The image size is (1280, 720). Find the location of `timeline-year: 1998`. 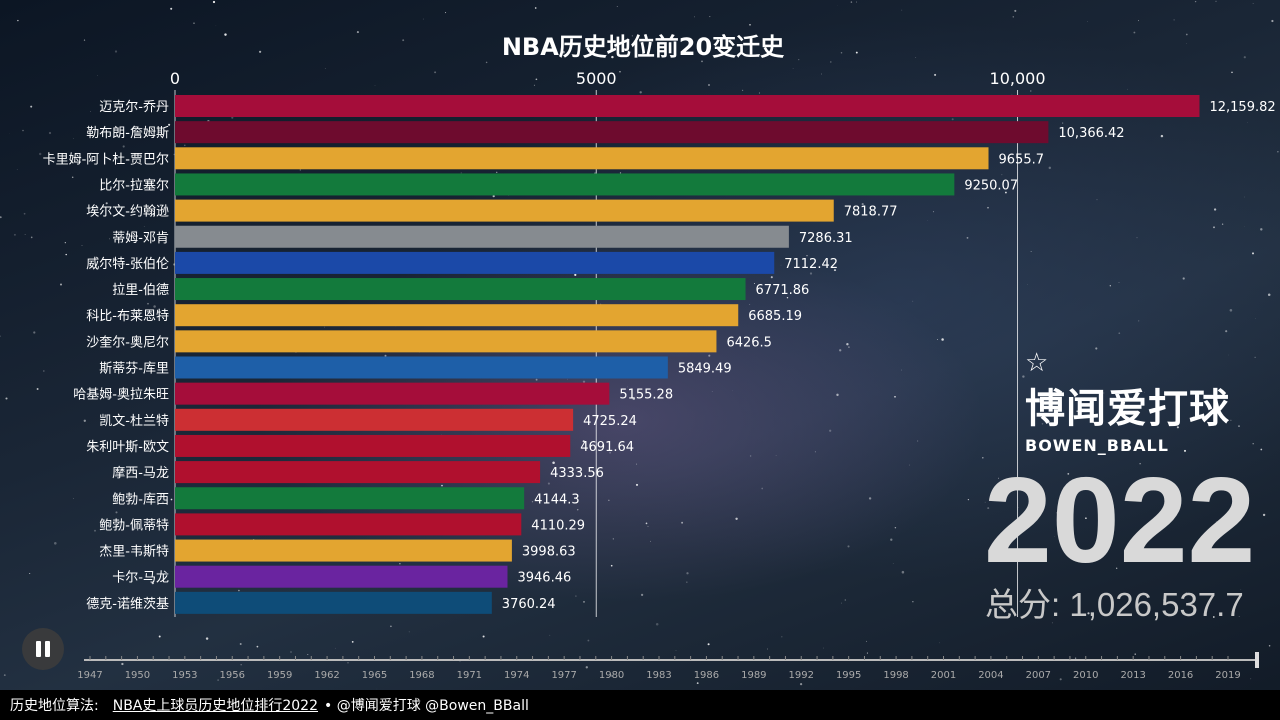

timeline-year: 1998 is located at coordinates (895, 675).